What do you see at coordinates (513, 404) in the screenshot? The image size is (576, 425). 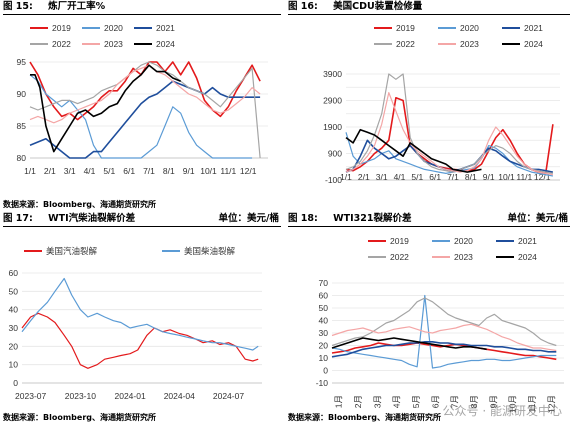 I see `x-tick-label: 10月` at bounding box center [513, 404].